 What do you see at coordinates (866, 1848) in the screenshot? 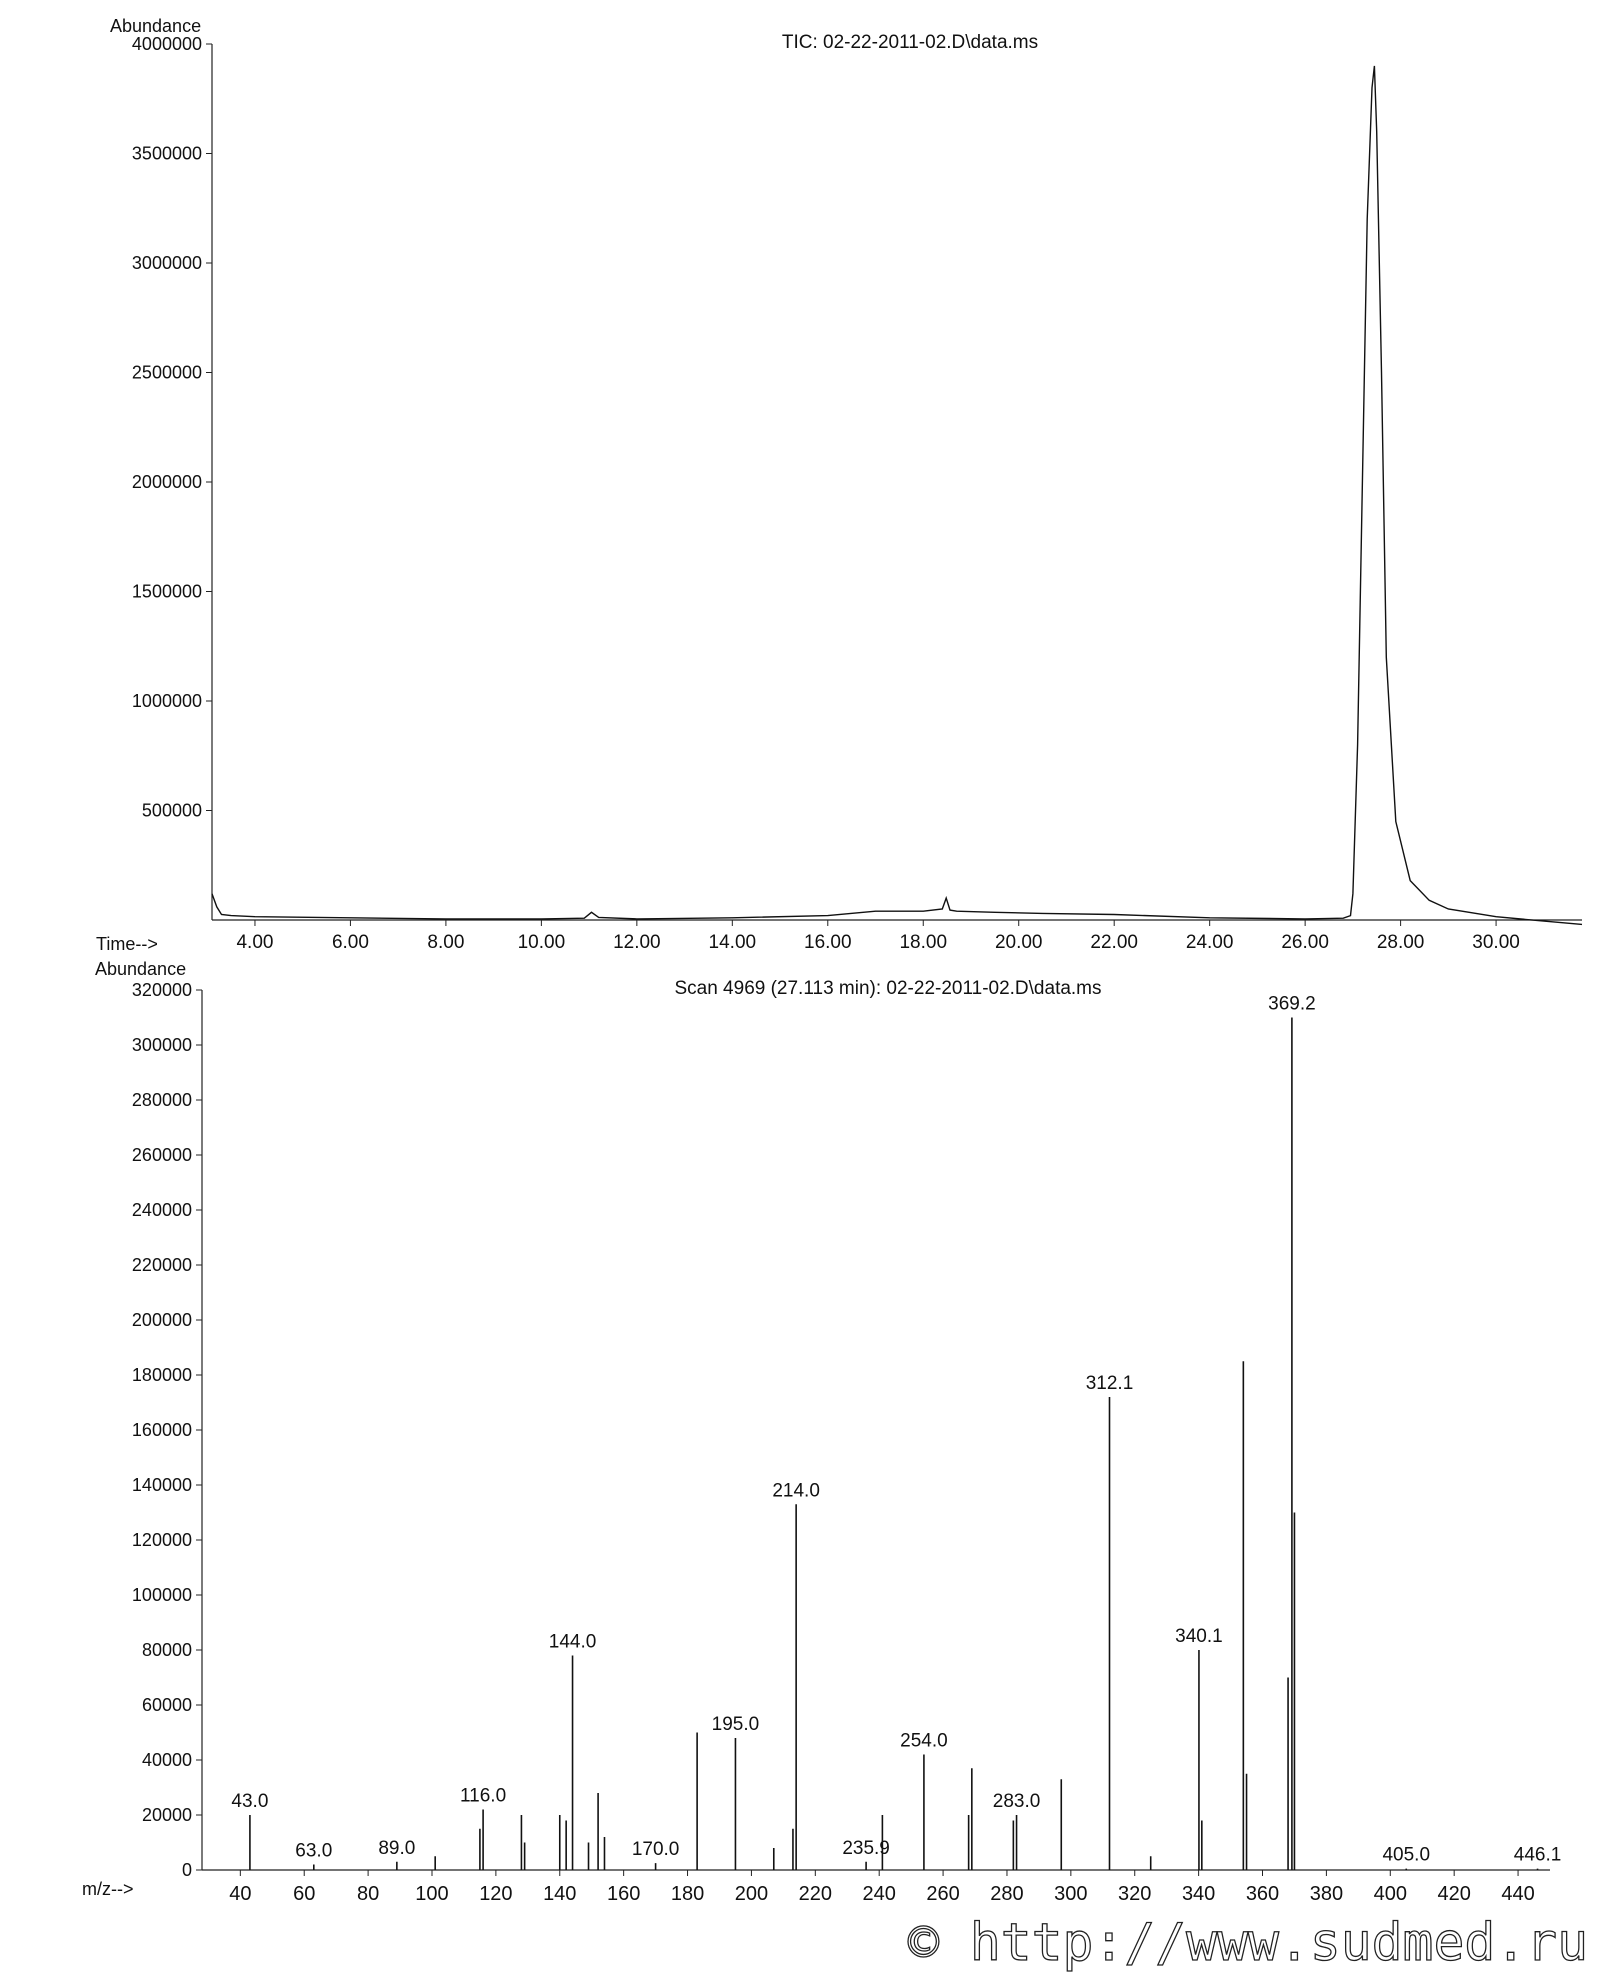
I see `ms-peak-label: 235.9` at bounding box center [866, 1848].